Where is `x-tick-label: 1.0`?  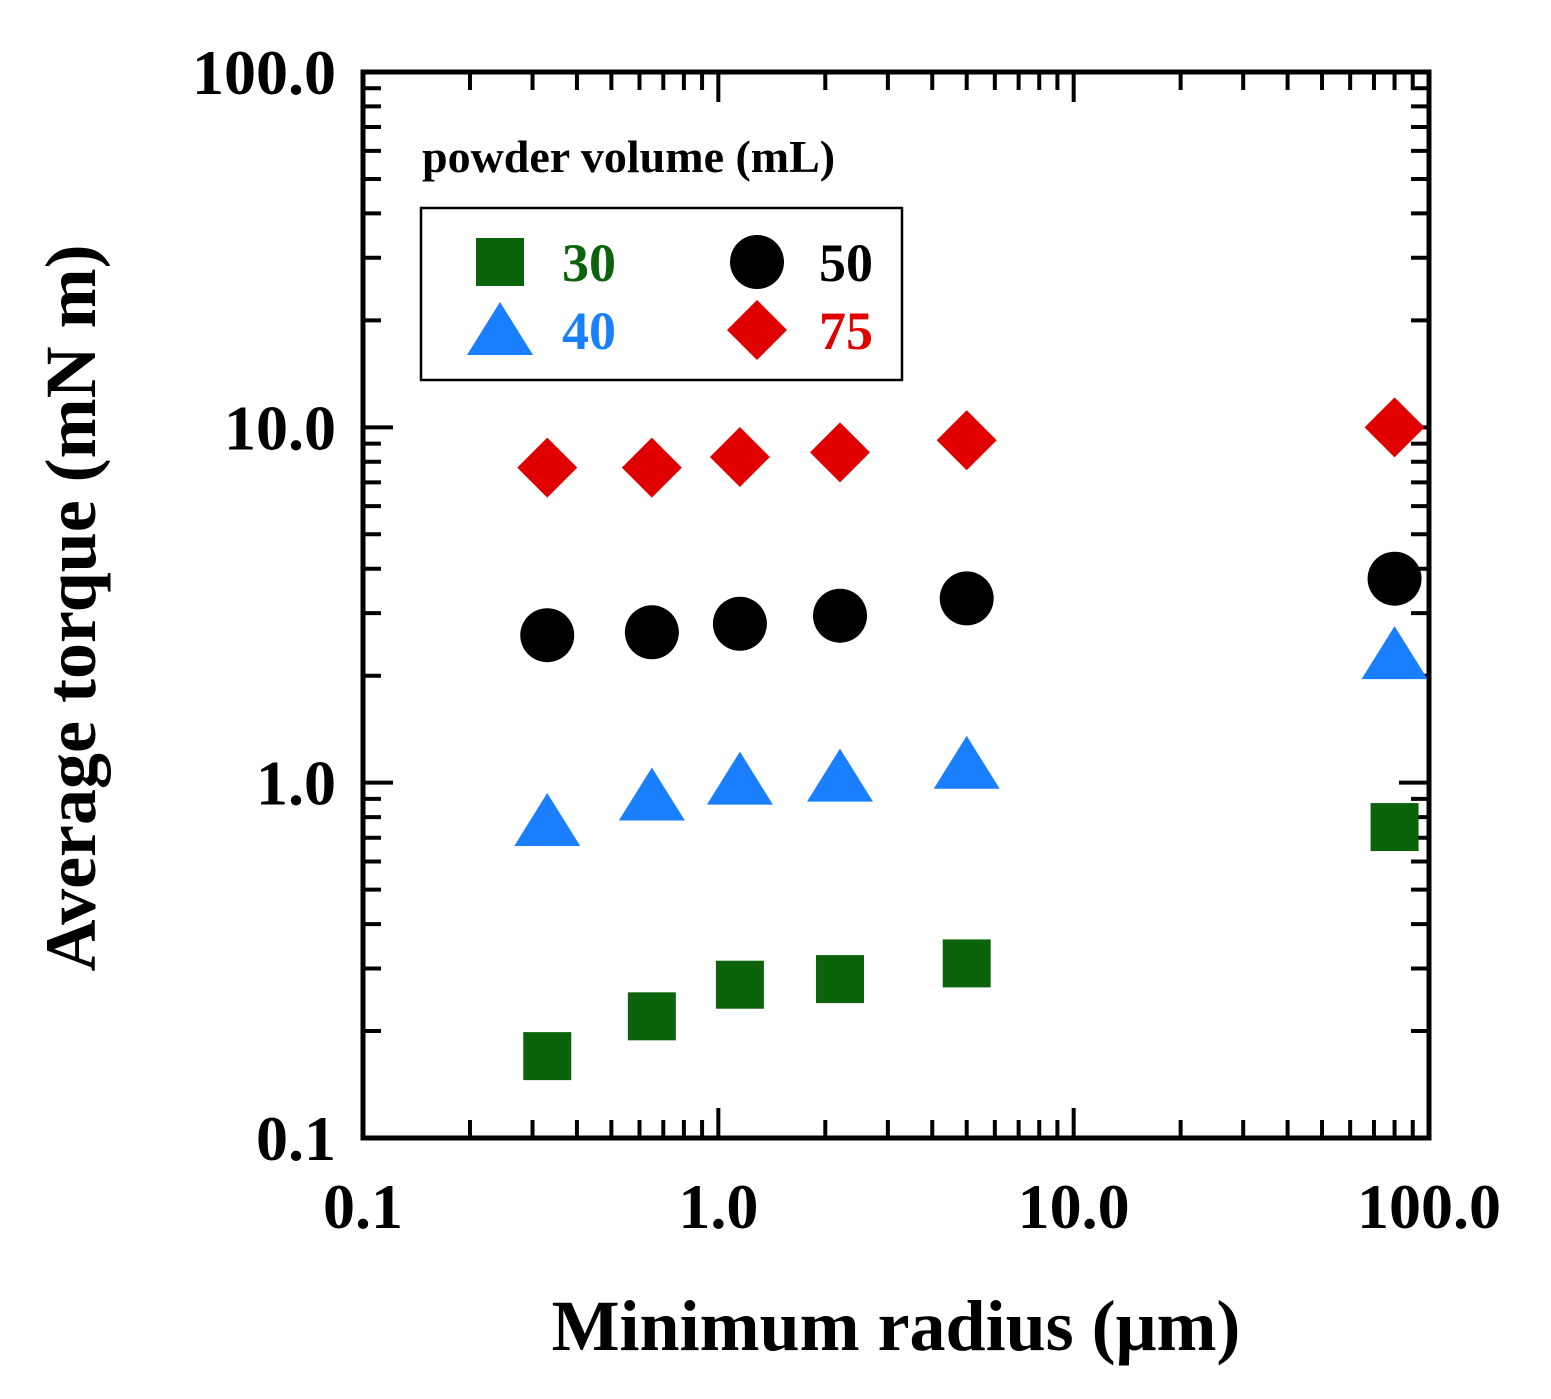
x-tick-label: 1.0 is located at coordinates (718, 1206).